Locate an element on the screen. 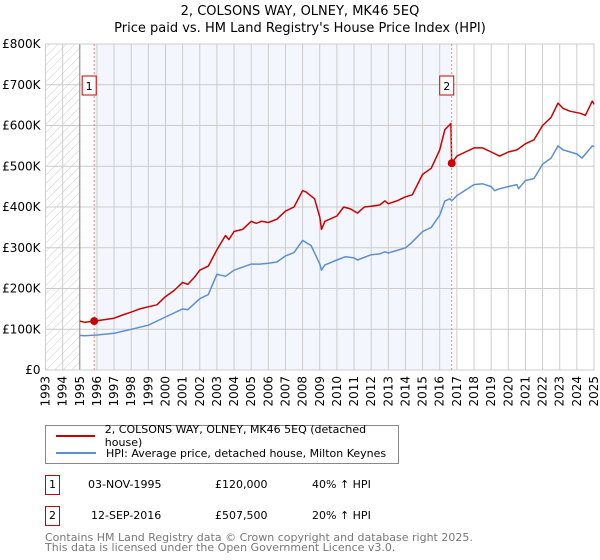 The height and width of the screenshot is (560, 600). x-tick-label: 2022 is located at coordinates (543, 391).